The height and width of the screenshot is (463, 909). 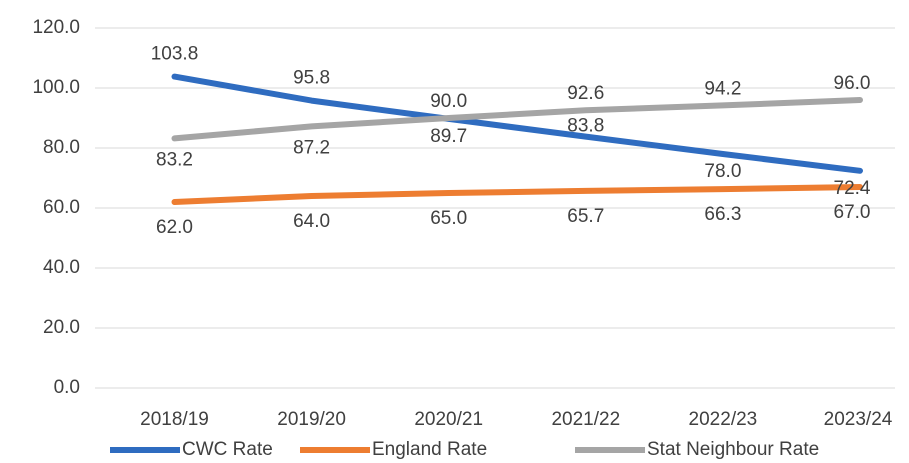 What do you see at coordinates (858, 419) in the screenshot?
I see `x-tick-label: 2023/24` at bounding box center [858, 419].